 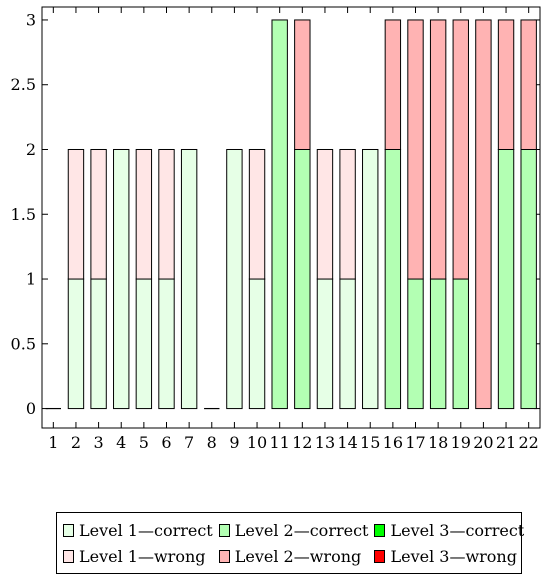 I want to click on legend-item-level2-wrong: Level 2—wrong, so click(x=293, y=556).